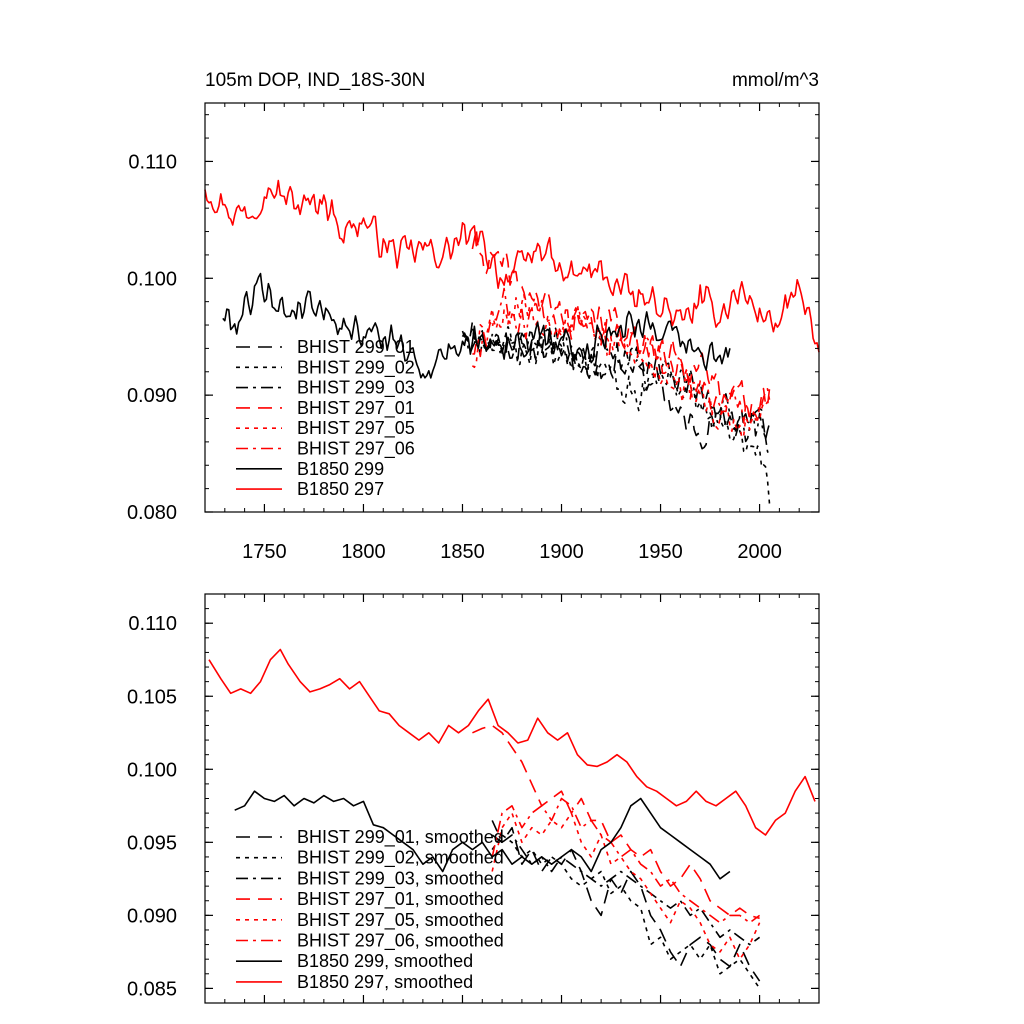  I want to click on legend-label-bhist-297-01: BHIST 297_01, so click(356, 408).